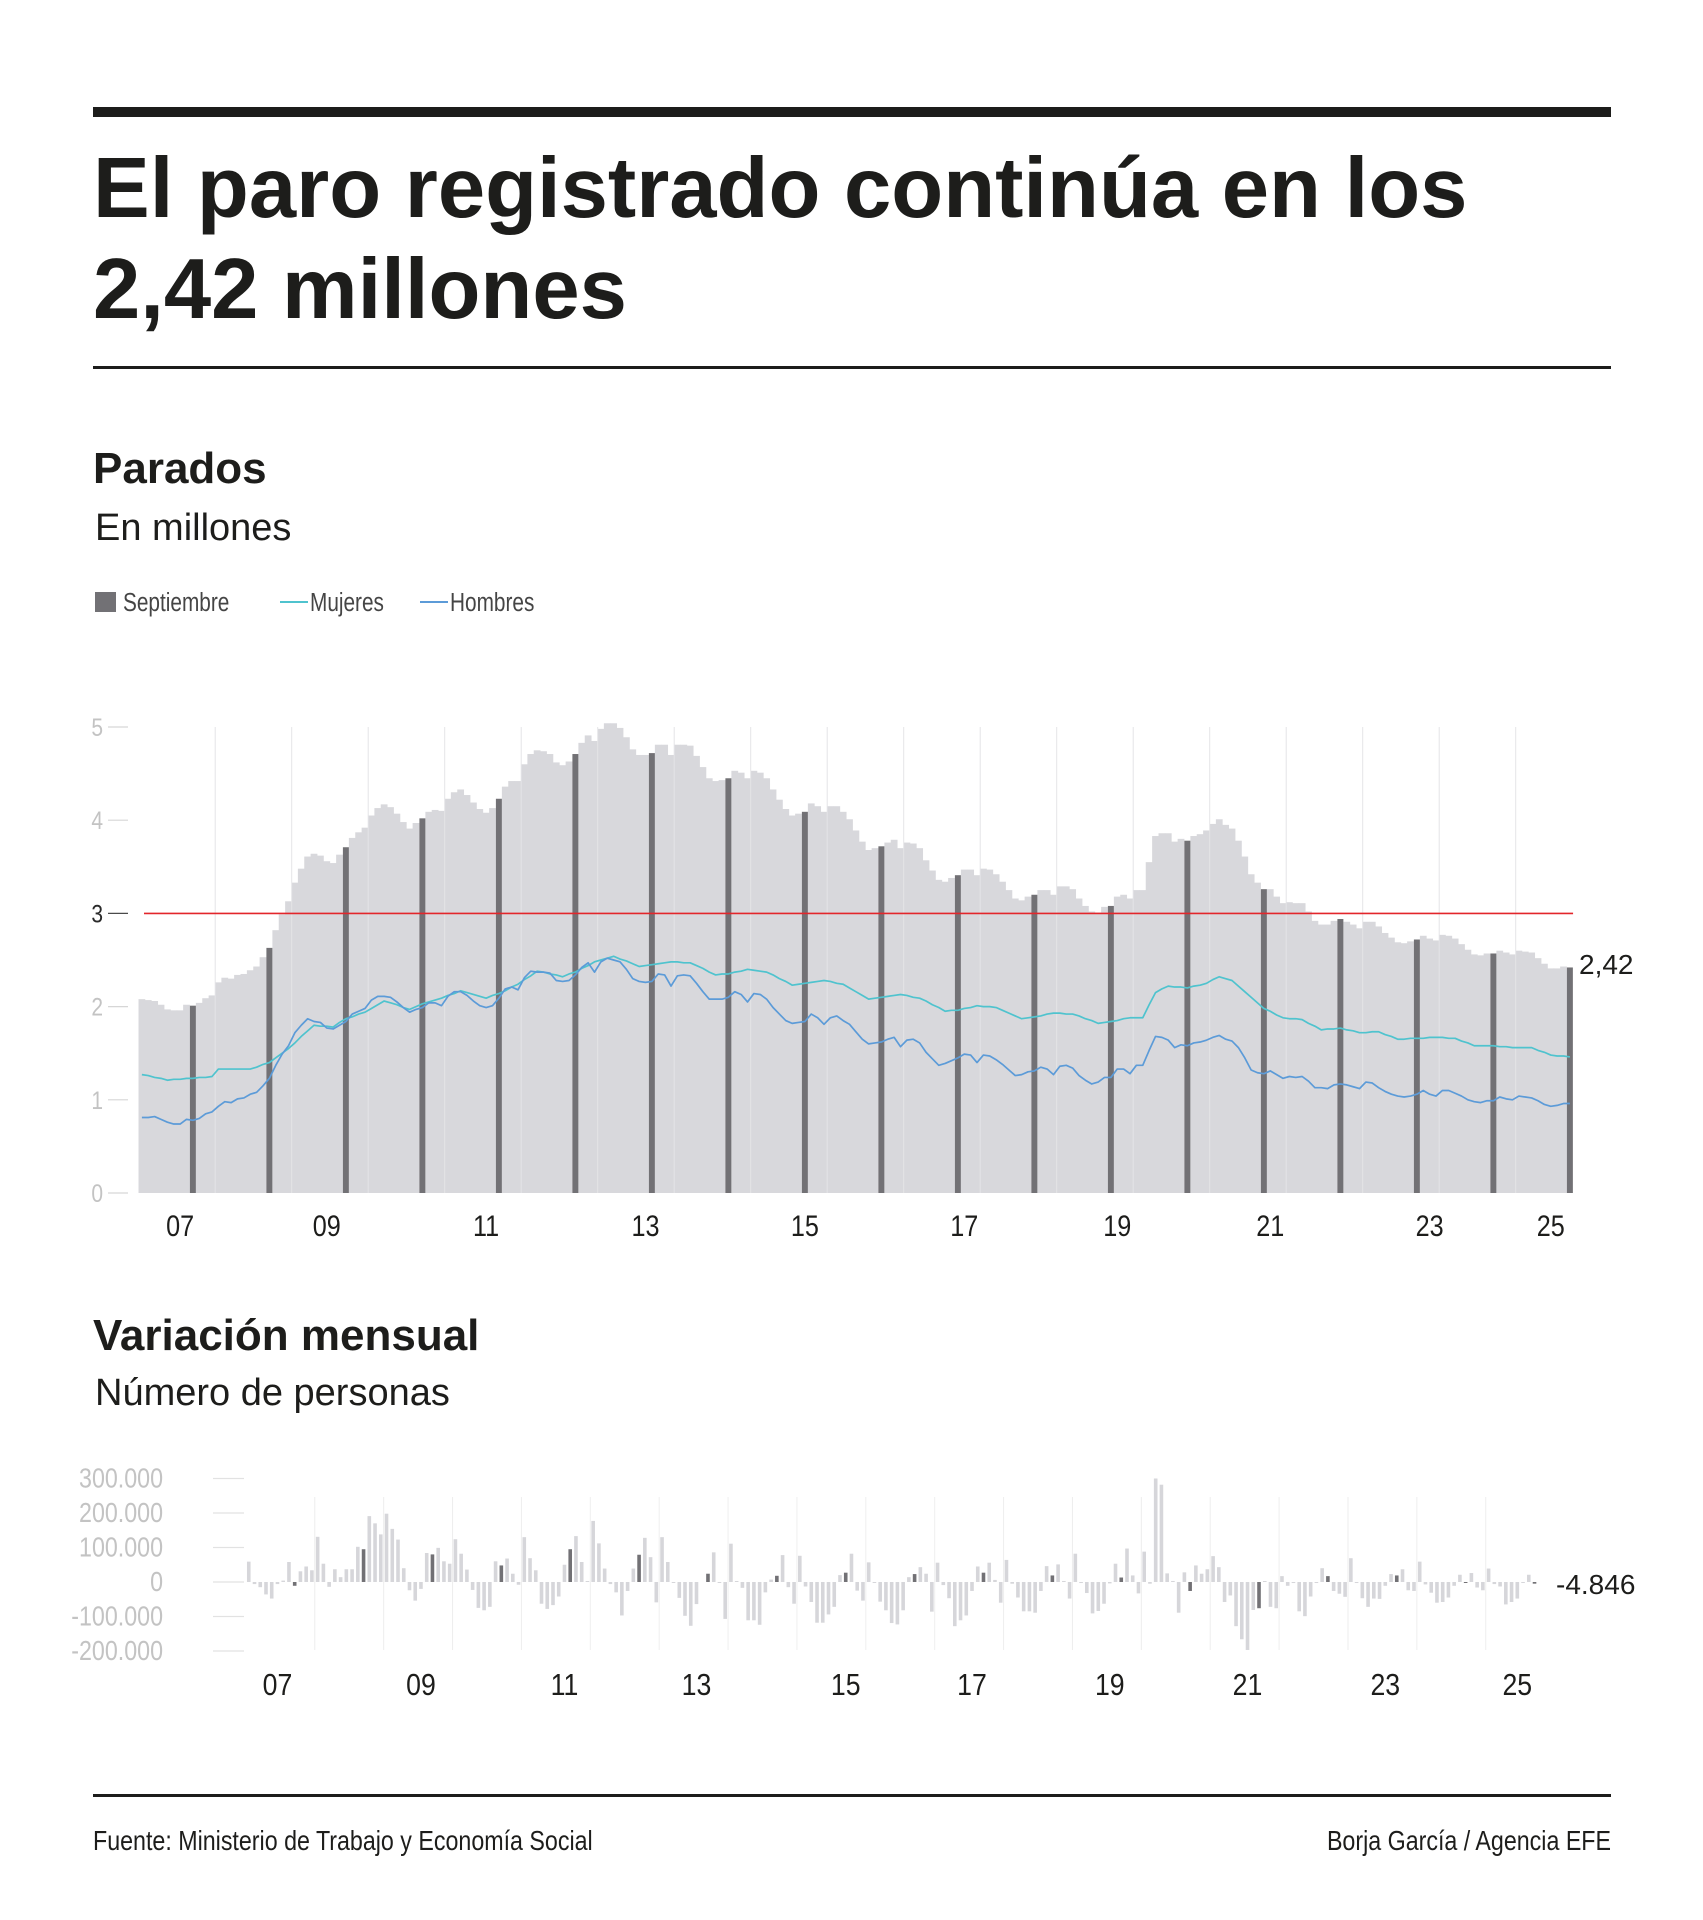 The image size is (1703, 1920). What do you see at coordinates (97, 820) in the screenshot?
I see `y-tick-label: 4` at bounding box center [97, 820].